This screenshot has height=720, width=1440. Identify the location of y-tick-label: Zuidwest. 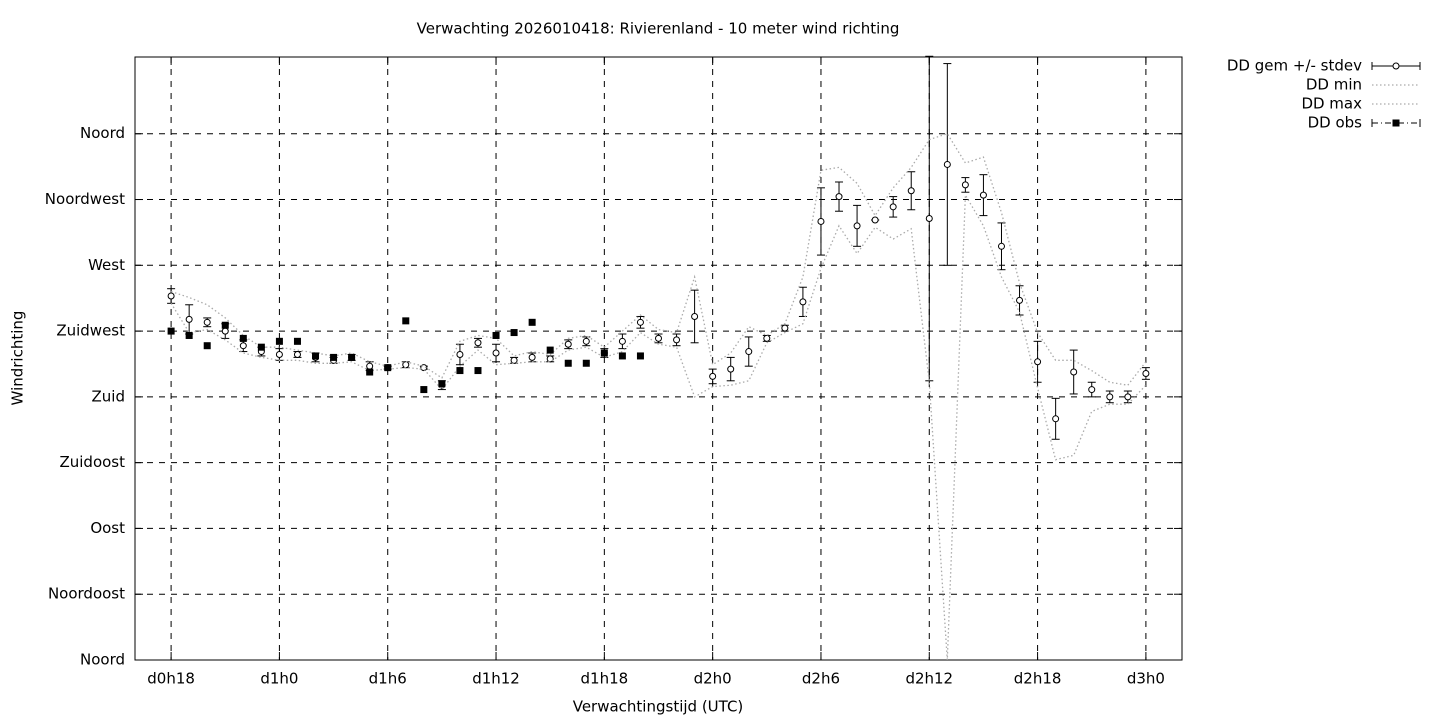
(90, 331).